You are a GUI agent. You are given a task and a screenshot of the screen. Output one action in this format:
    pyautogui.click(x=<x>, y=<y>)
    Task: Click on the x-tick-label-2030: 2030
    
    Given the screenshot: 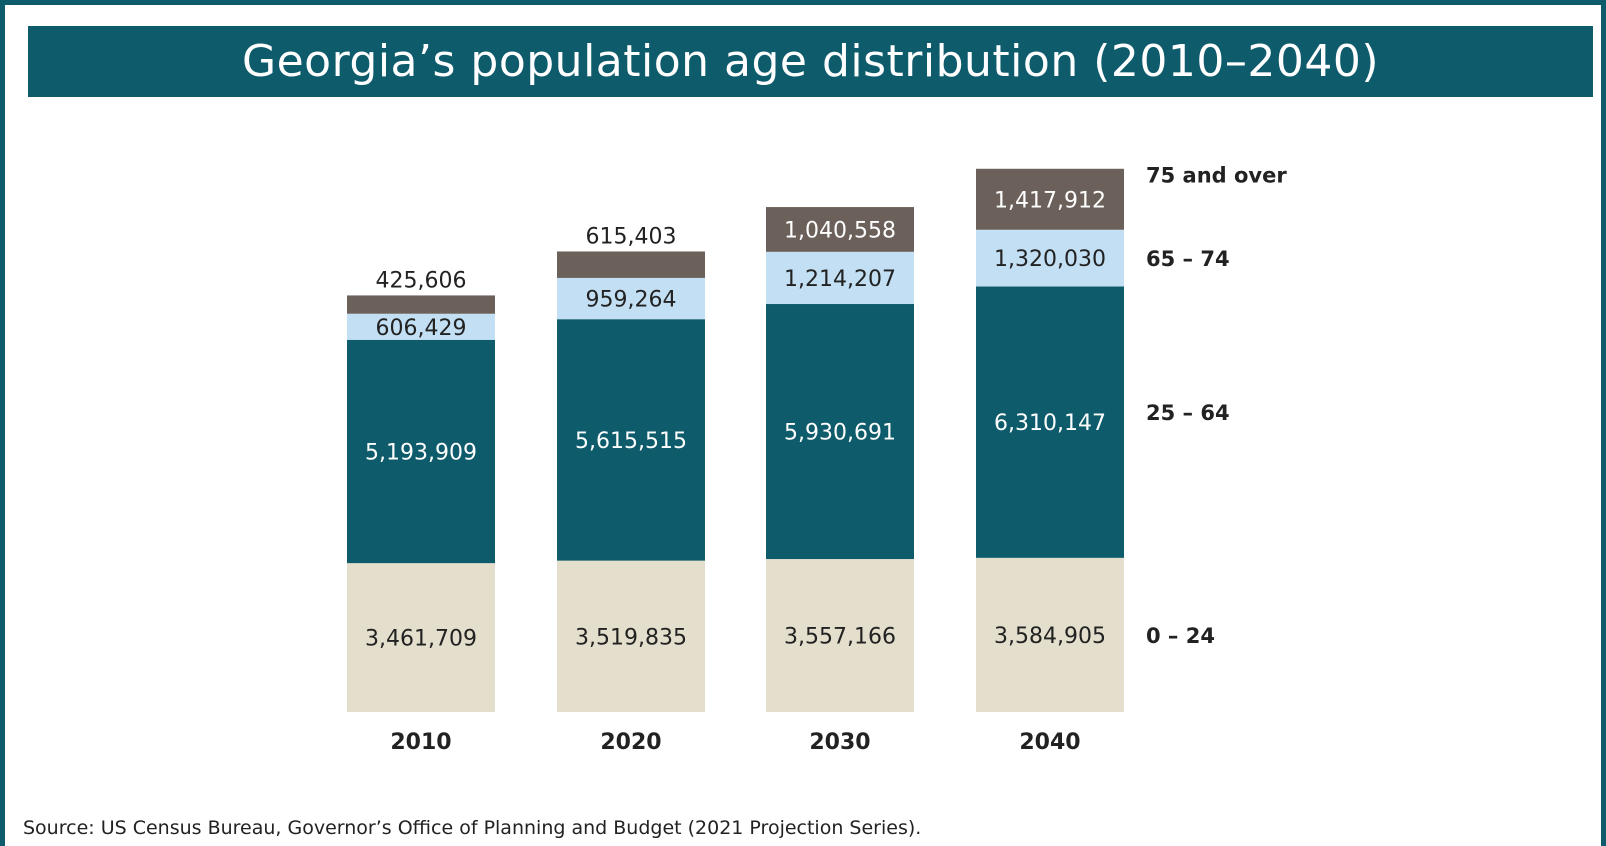 What is the action you would take?
    pyautogui.click(x=839, y=742)
    